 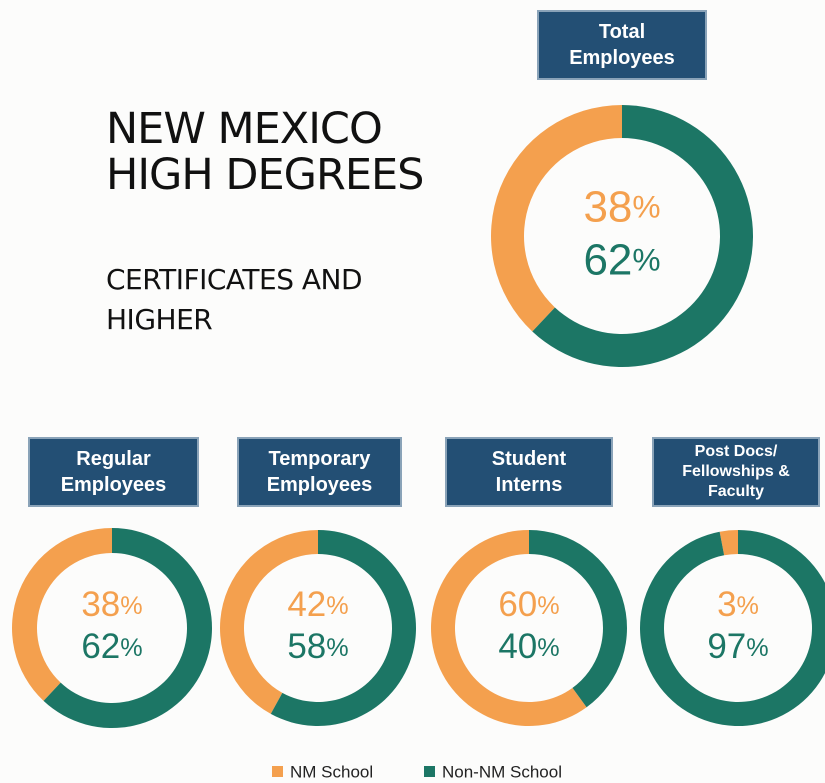 What do you see at coordinates (502, 771) in the screenshot?
I see `legend-label: Non-NM School` at bounding box center [502, 771].